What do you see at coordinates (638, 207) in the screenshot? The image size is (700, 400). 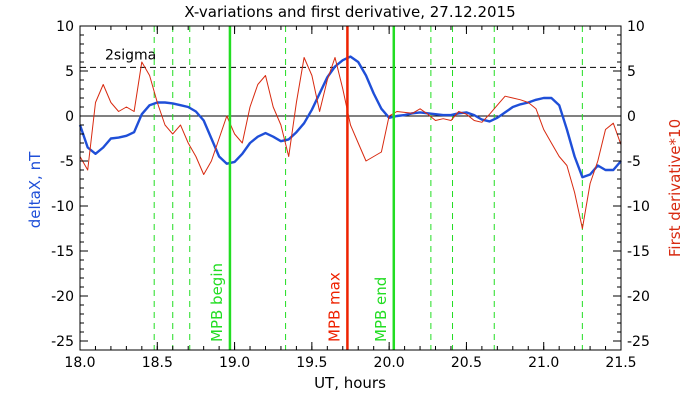 I see `y-tick-label-right: -10` at bounding box center [638, 207].